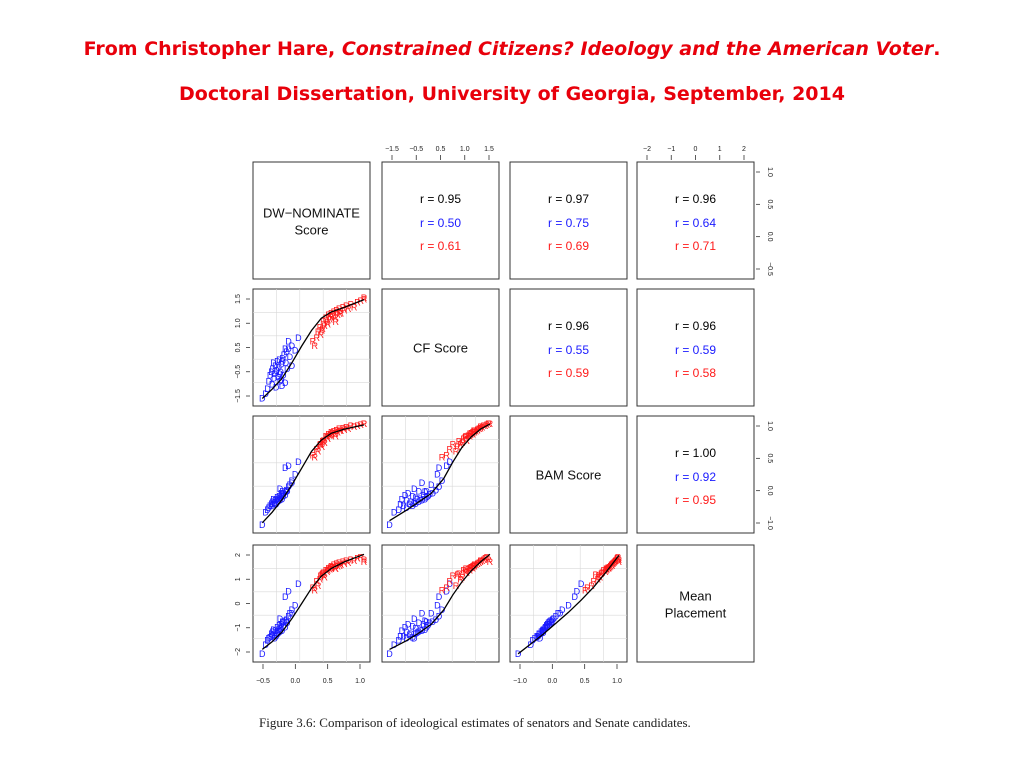 This screenshot has width=1024, height=768. What do you see at coordinates (695, 326) in the screenshot?
I see `correlation-overall: r = 0.96` at bounding box center [695, 326].